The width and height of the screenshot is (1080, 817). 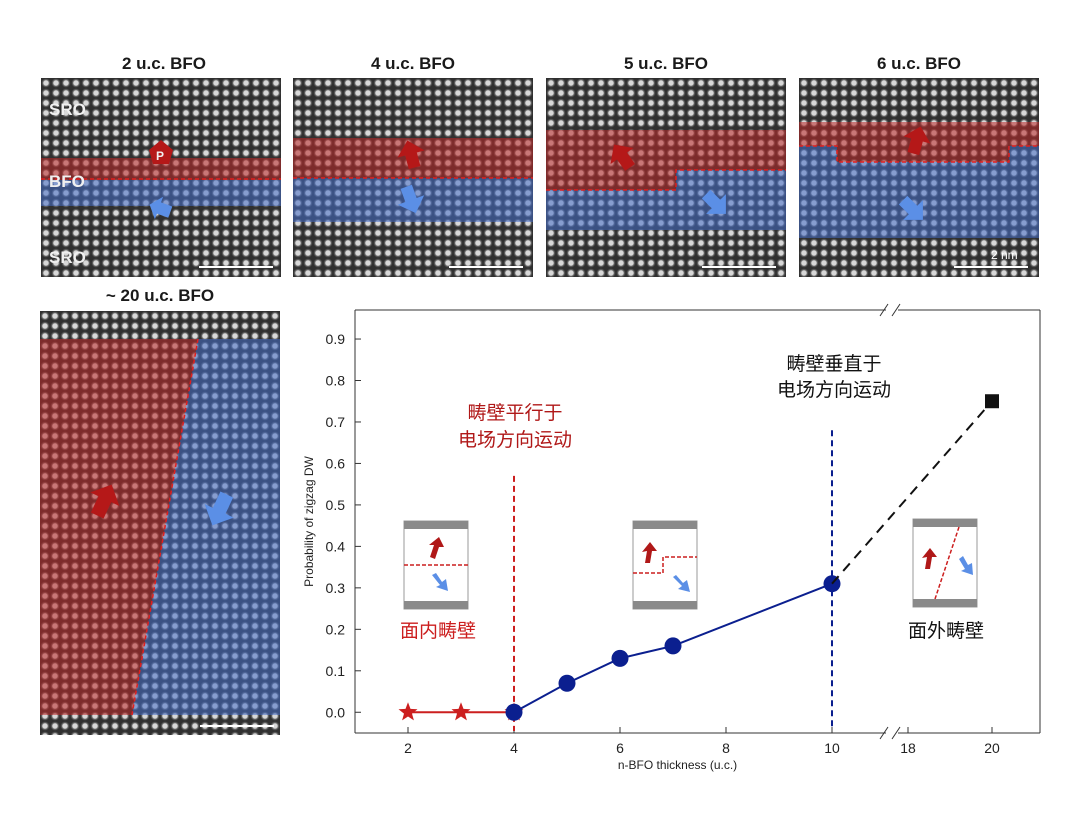 What do you see at coordinates (164, 63) in the screenshot?
I see `panel-title-2uc: 2 u.c. BFO` at bounding box center [164, 63].